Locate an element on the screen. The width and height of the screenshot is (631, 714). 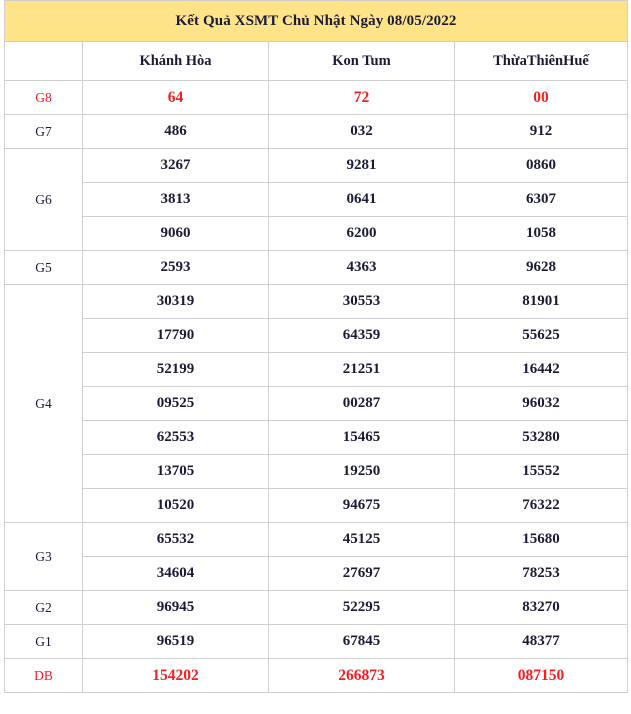
table-row: 9060 6200 1058 is located at coordinates (317, 233).